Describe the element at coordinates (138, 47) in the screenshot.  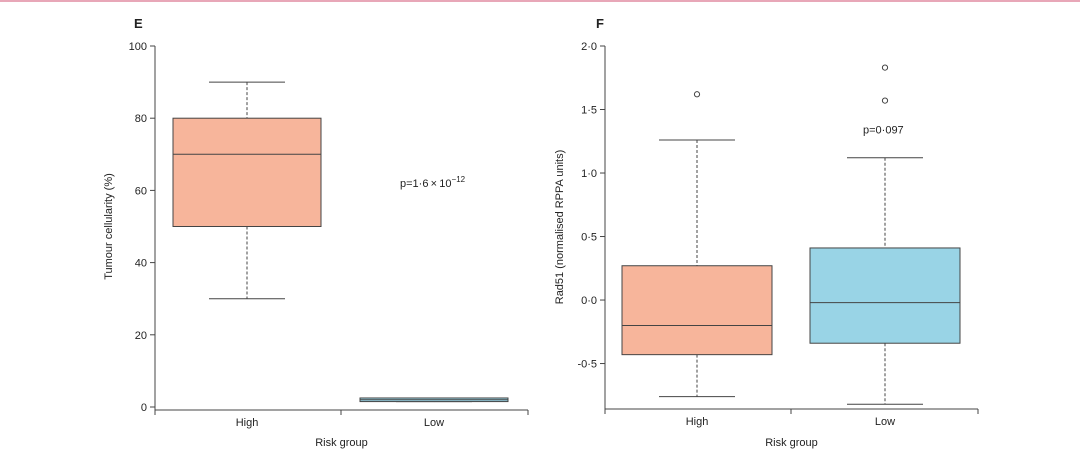
I see `y-tick-label: 100` at that location.